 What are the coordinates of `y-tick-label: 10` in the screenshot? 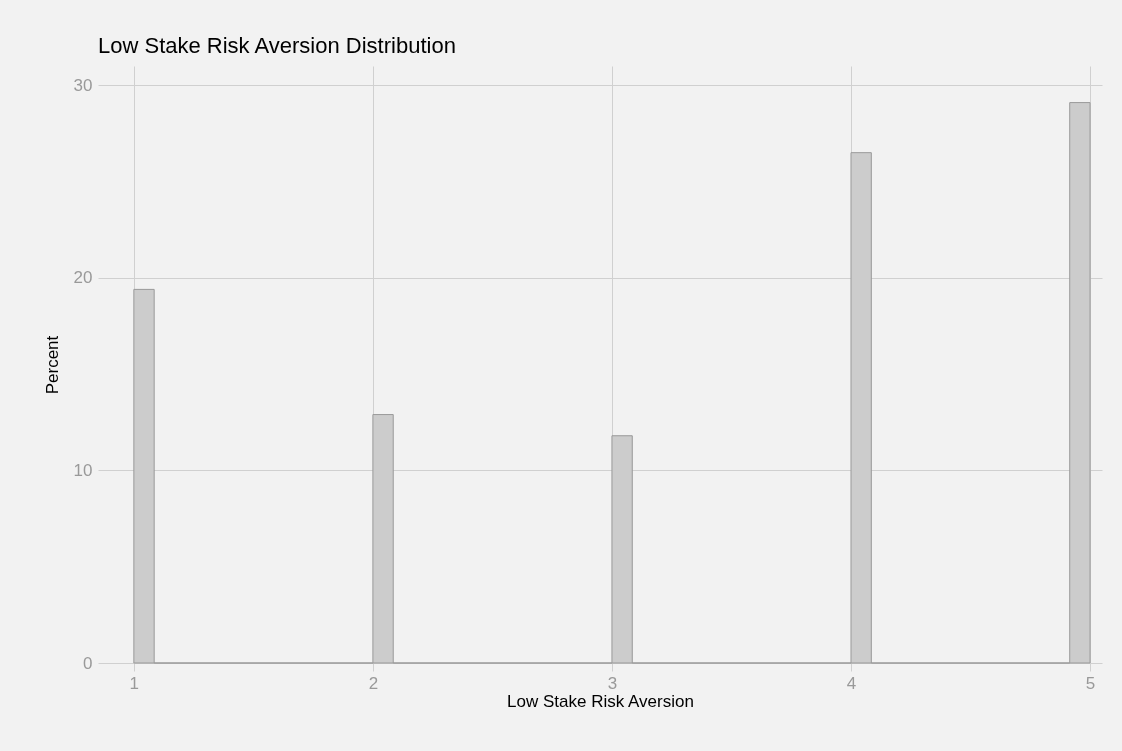 It's located at (83, 470).